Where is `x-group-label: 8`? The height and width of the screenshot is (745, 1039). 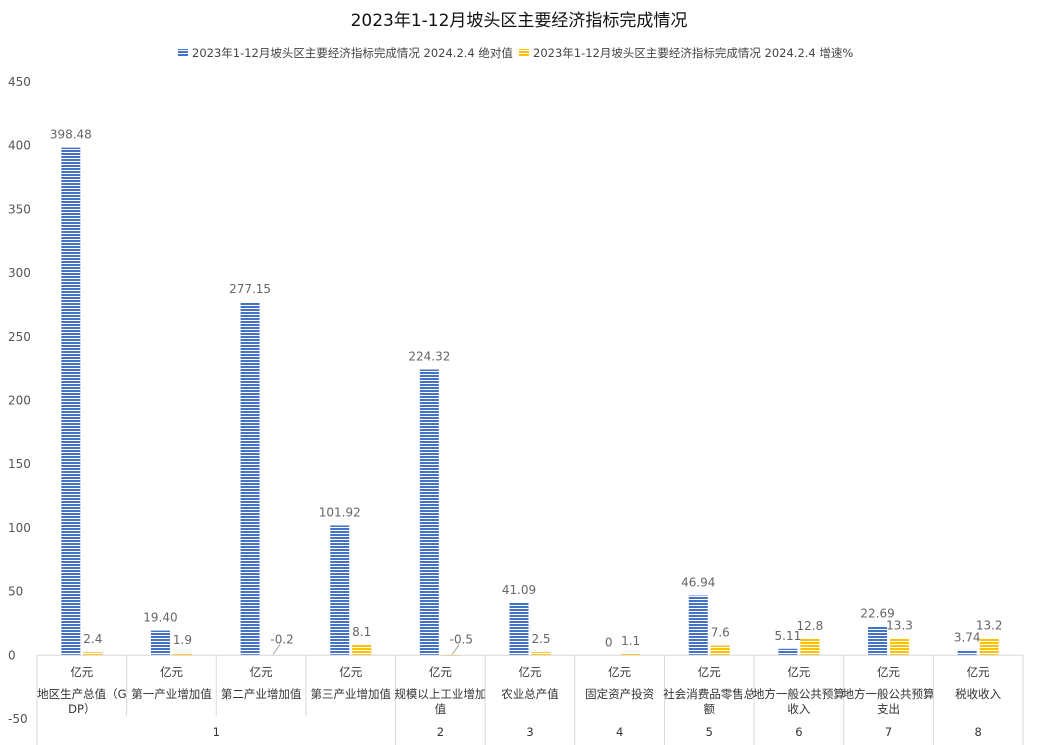 x-group-label: 8 is located at coordinates (978, 732).